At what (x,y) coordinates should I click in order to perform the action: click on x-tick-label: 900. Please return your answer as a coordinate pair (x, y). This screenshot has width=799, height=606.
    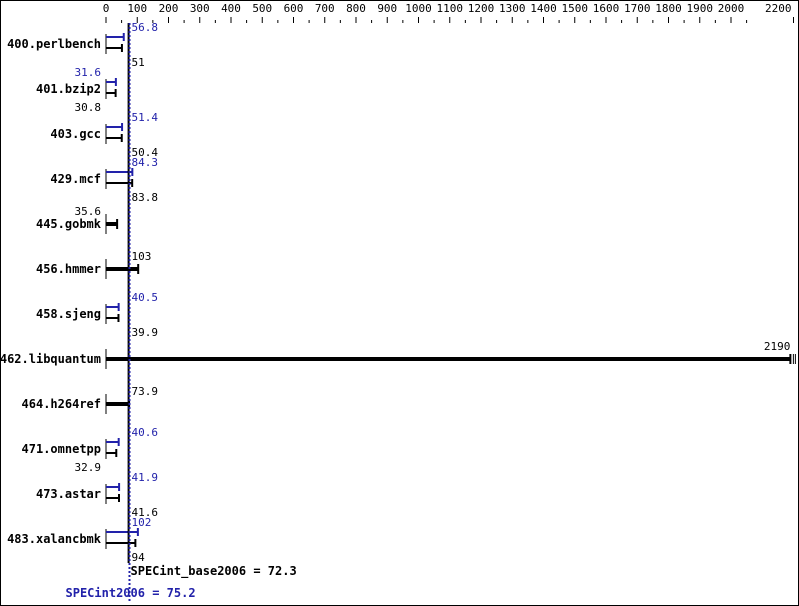
    Looking at the image, I should click on (387, 8).